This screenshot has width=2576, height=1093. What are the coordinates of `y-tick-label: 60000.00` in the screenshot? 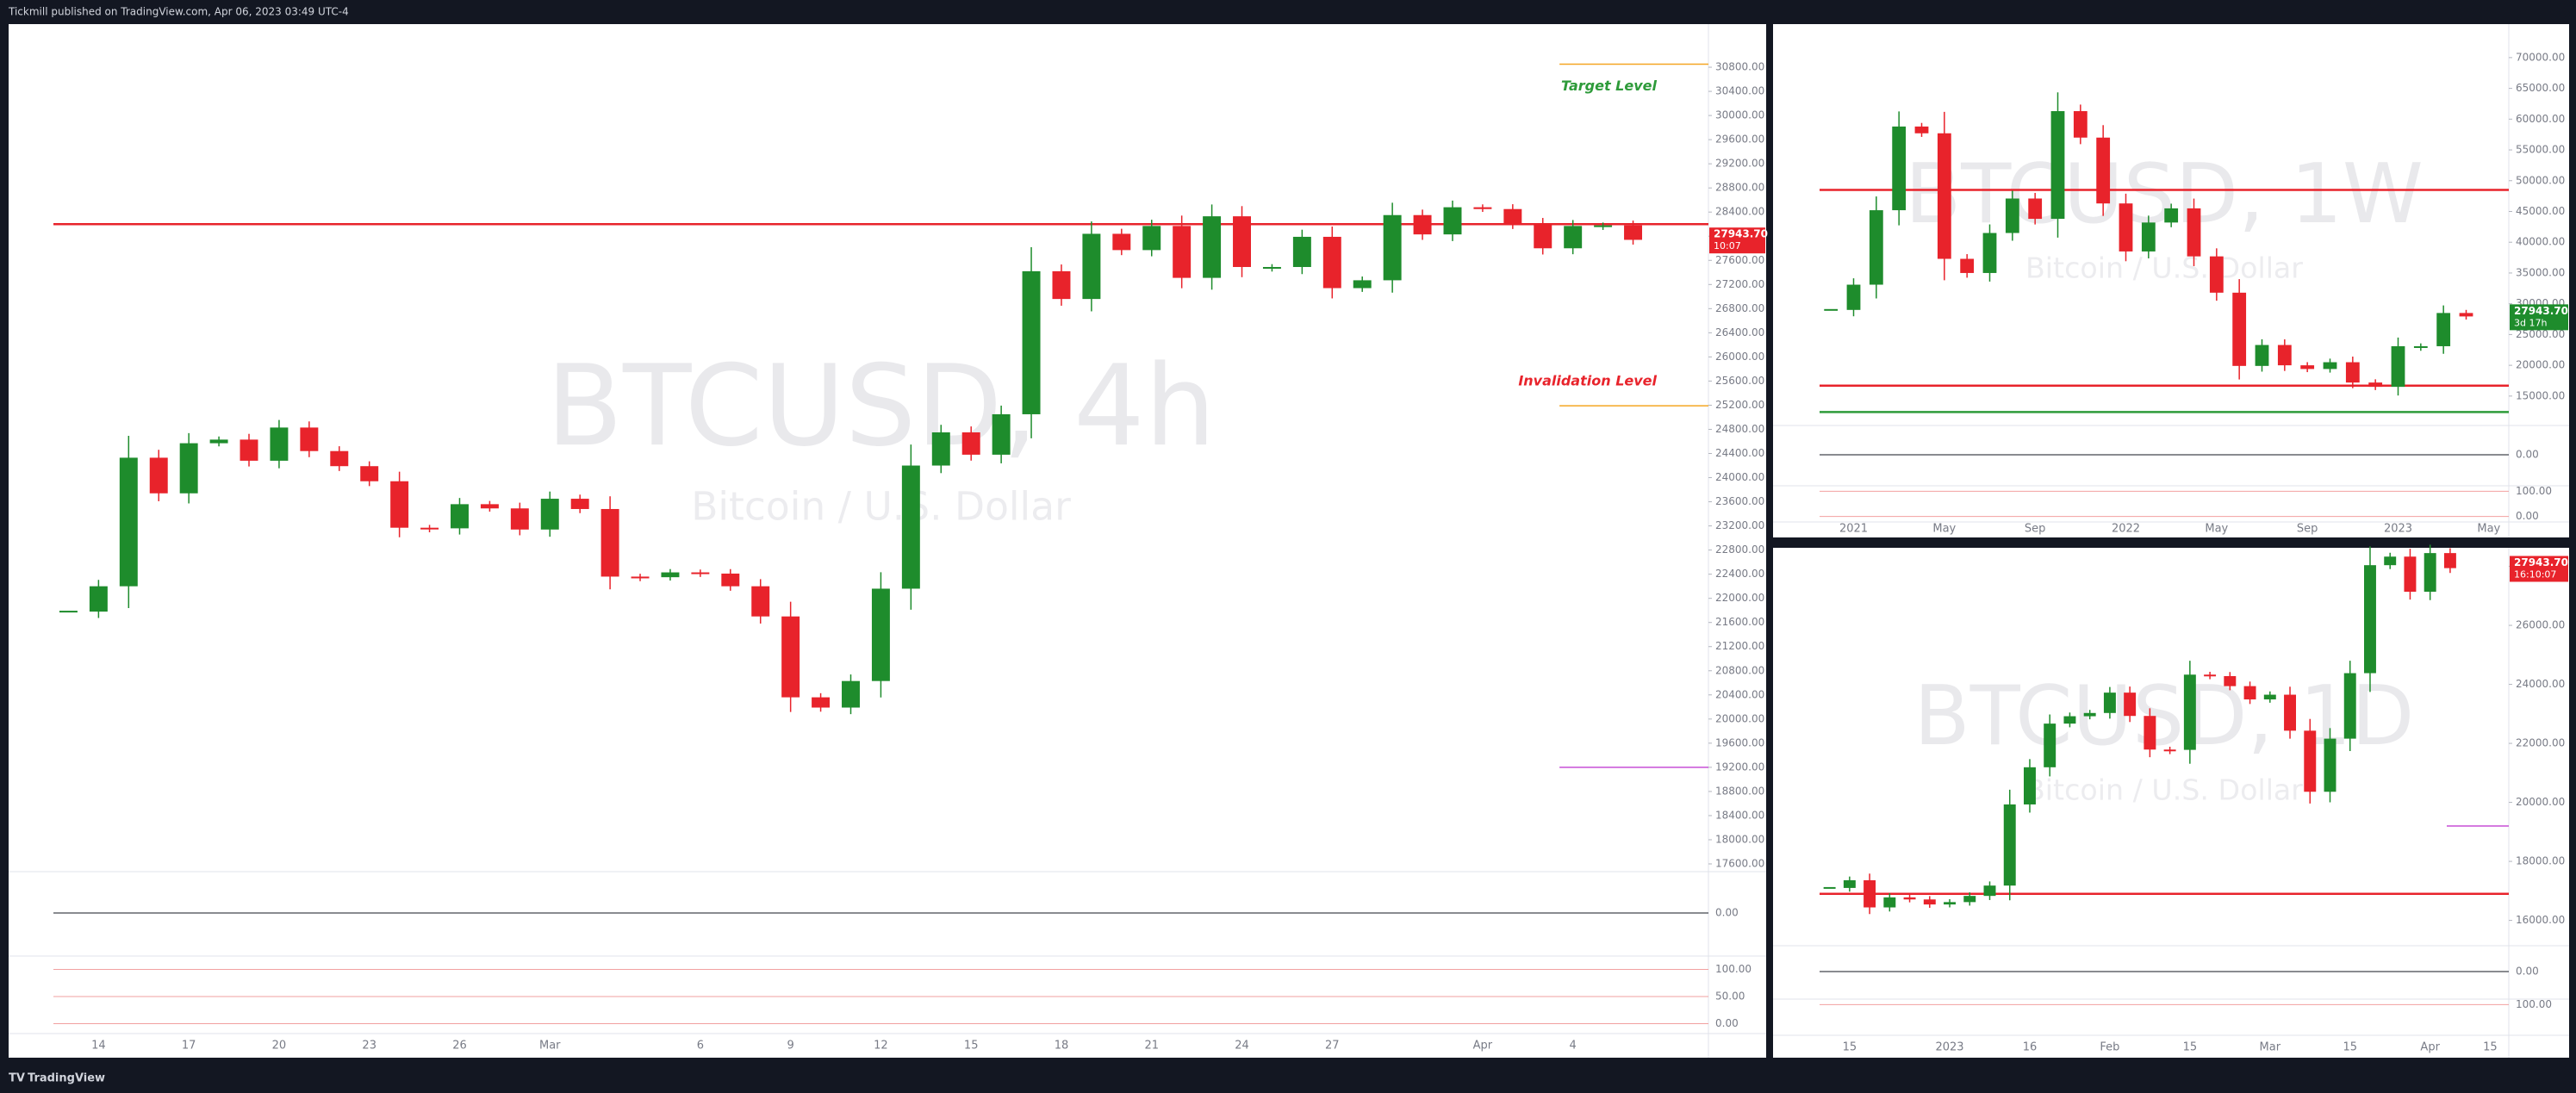 It's located at (2541, 119).